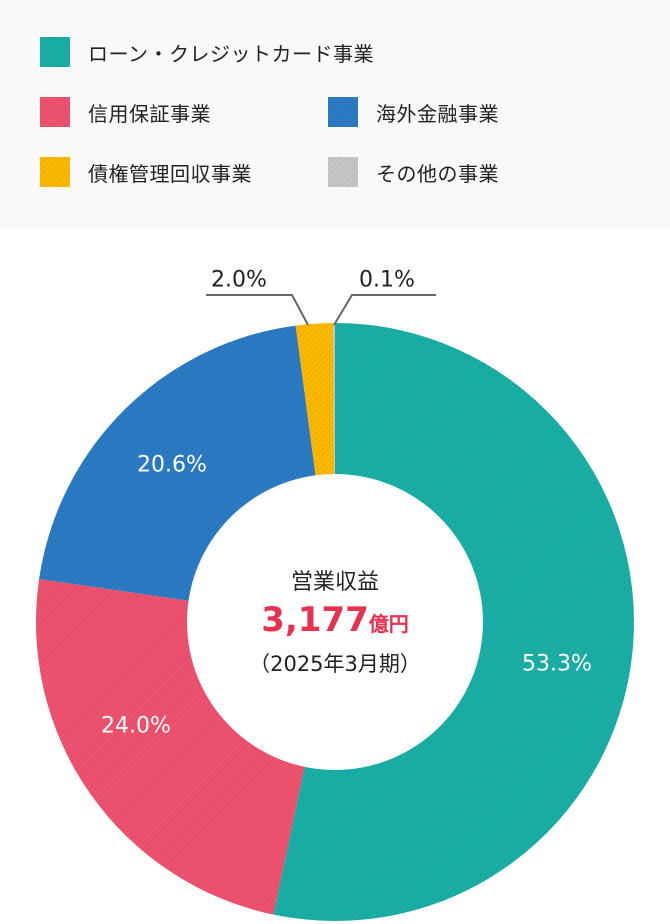  Describe the element at coordinates (388, 624) in the screenshot. I see `center-value-unit: 億円` at that location.